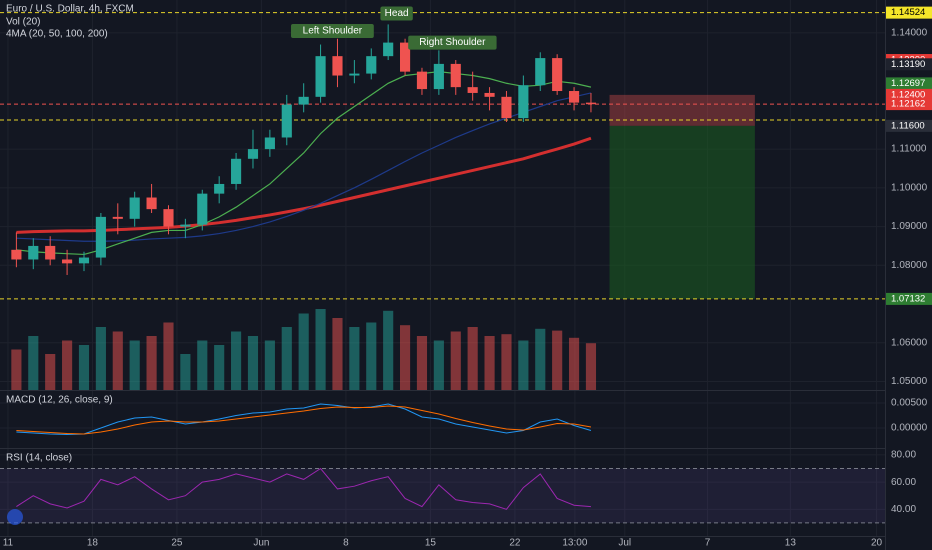 This screenshot has height=550, width=932. What do you see at coordinates (303, 488) in the screenshot?
I see `rsi-line` at bounding box center [303, 488].